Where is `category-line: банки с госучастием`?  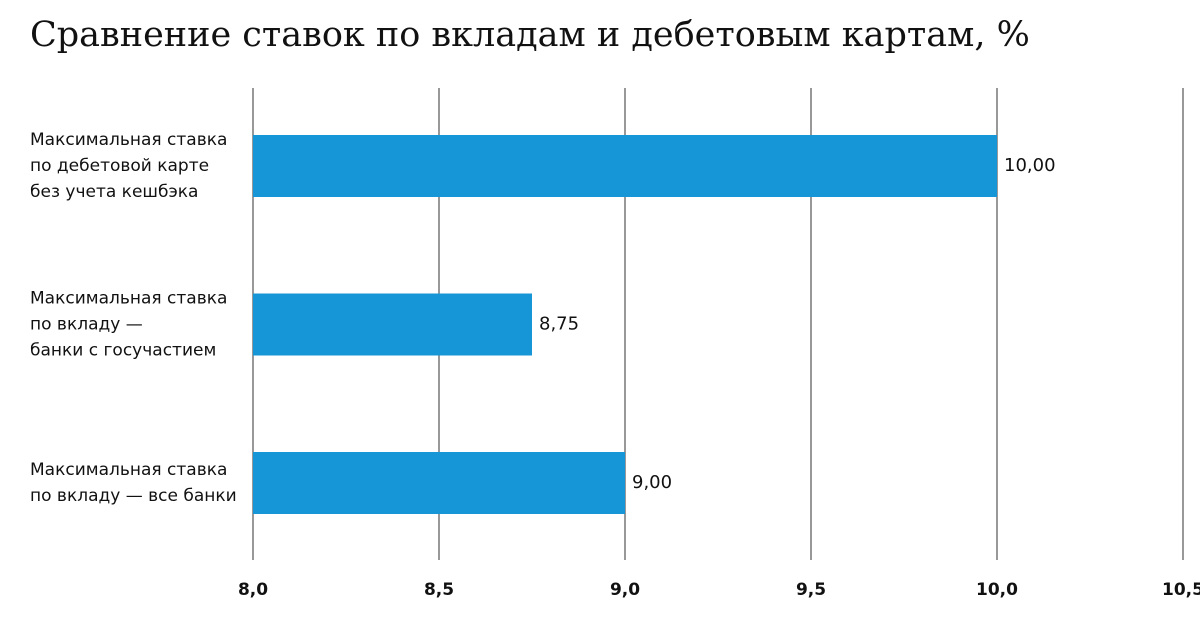 category-line: банки с госучастием is located at coordinates (123, 351).